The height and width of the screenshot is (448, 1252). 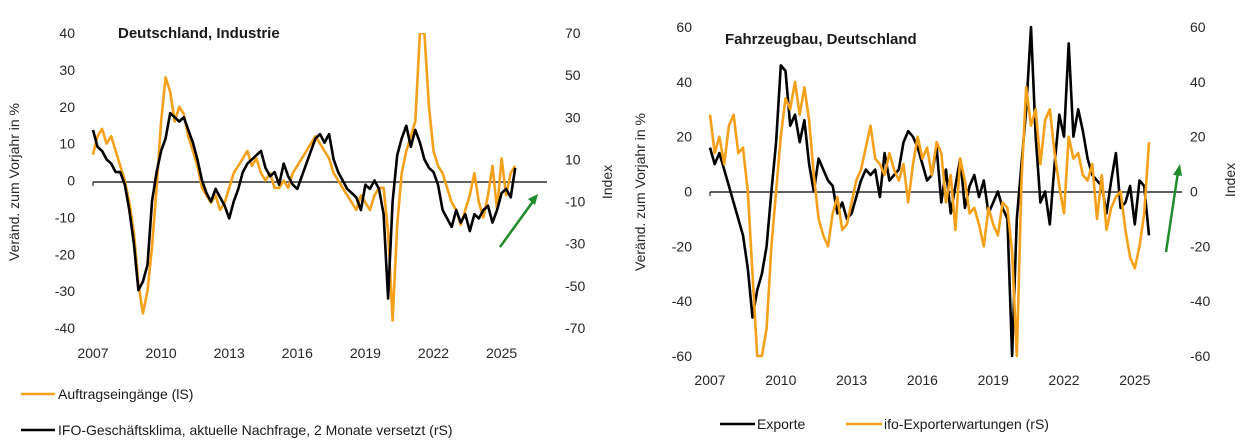 I want to click on legend-label-ifo-exporterwartungen: ifo-Exporterwartungen (rS), so click(x=966, y=424).